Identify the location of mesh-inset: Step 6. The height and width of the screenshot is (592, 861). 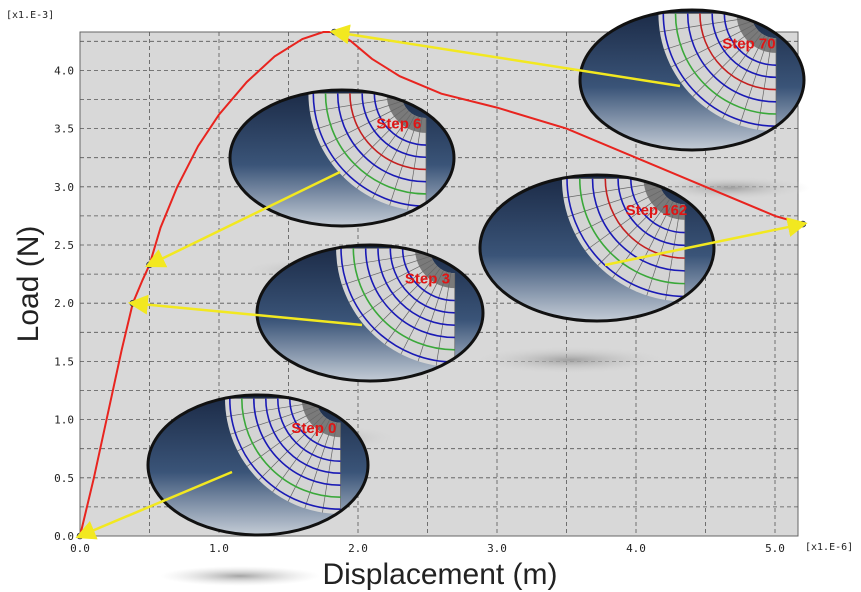
(342, 158).